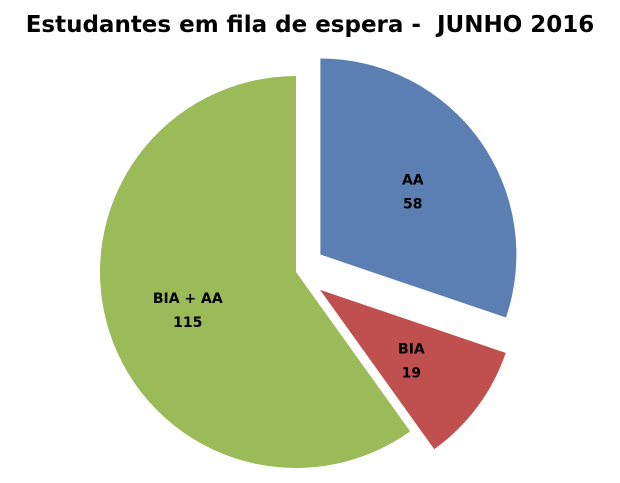 This screenshot has width=620, height=483. I want to click on slice-value: 58, so click(412, 204).